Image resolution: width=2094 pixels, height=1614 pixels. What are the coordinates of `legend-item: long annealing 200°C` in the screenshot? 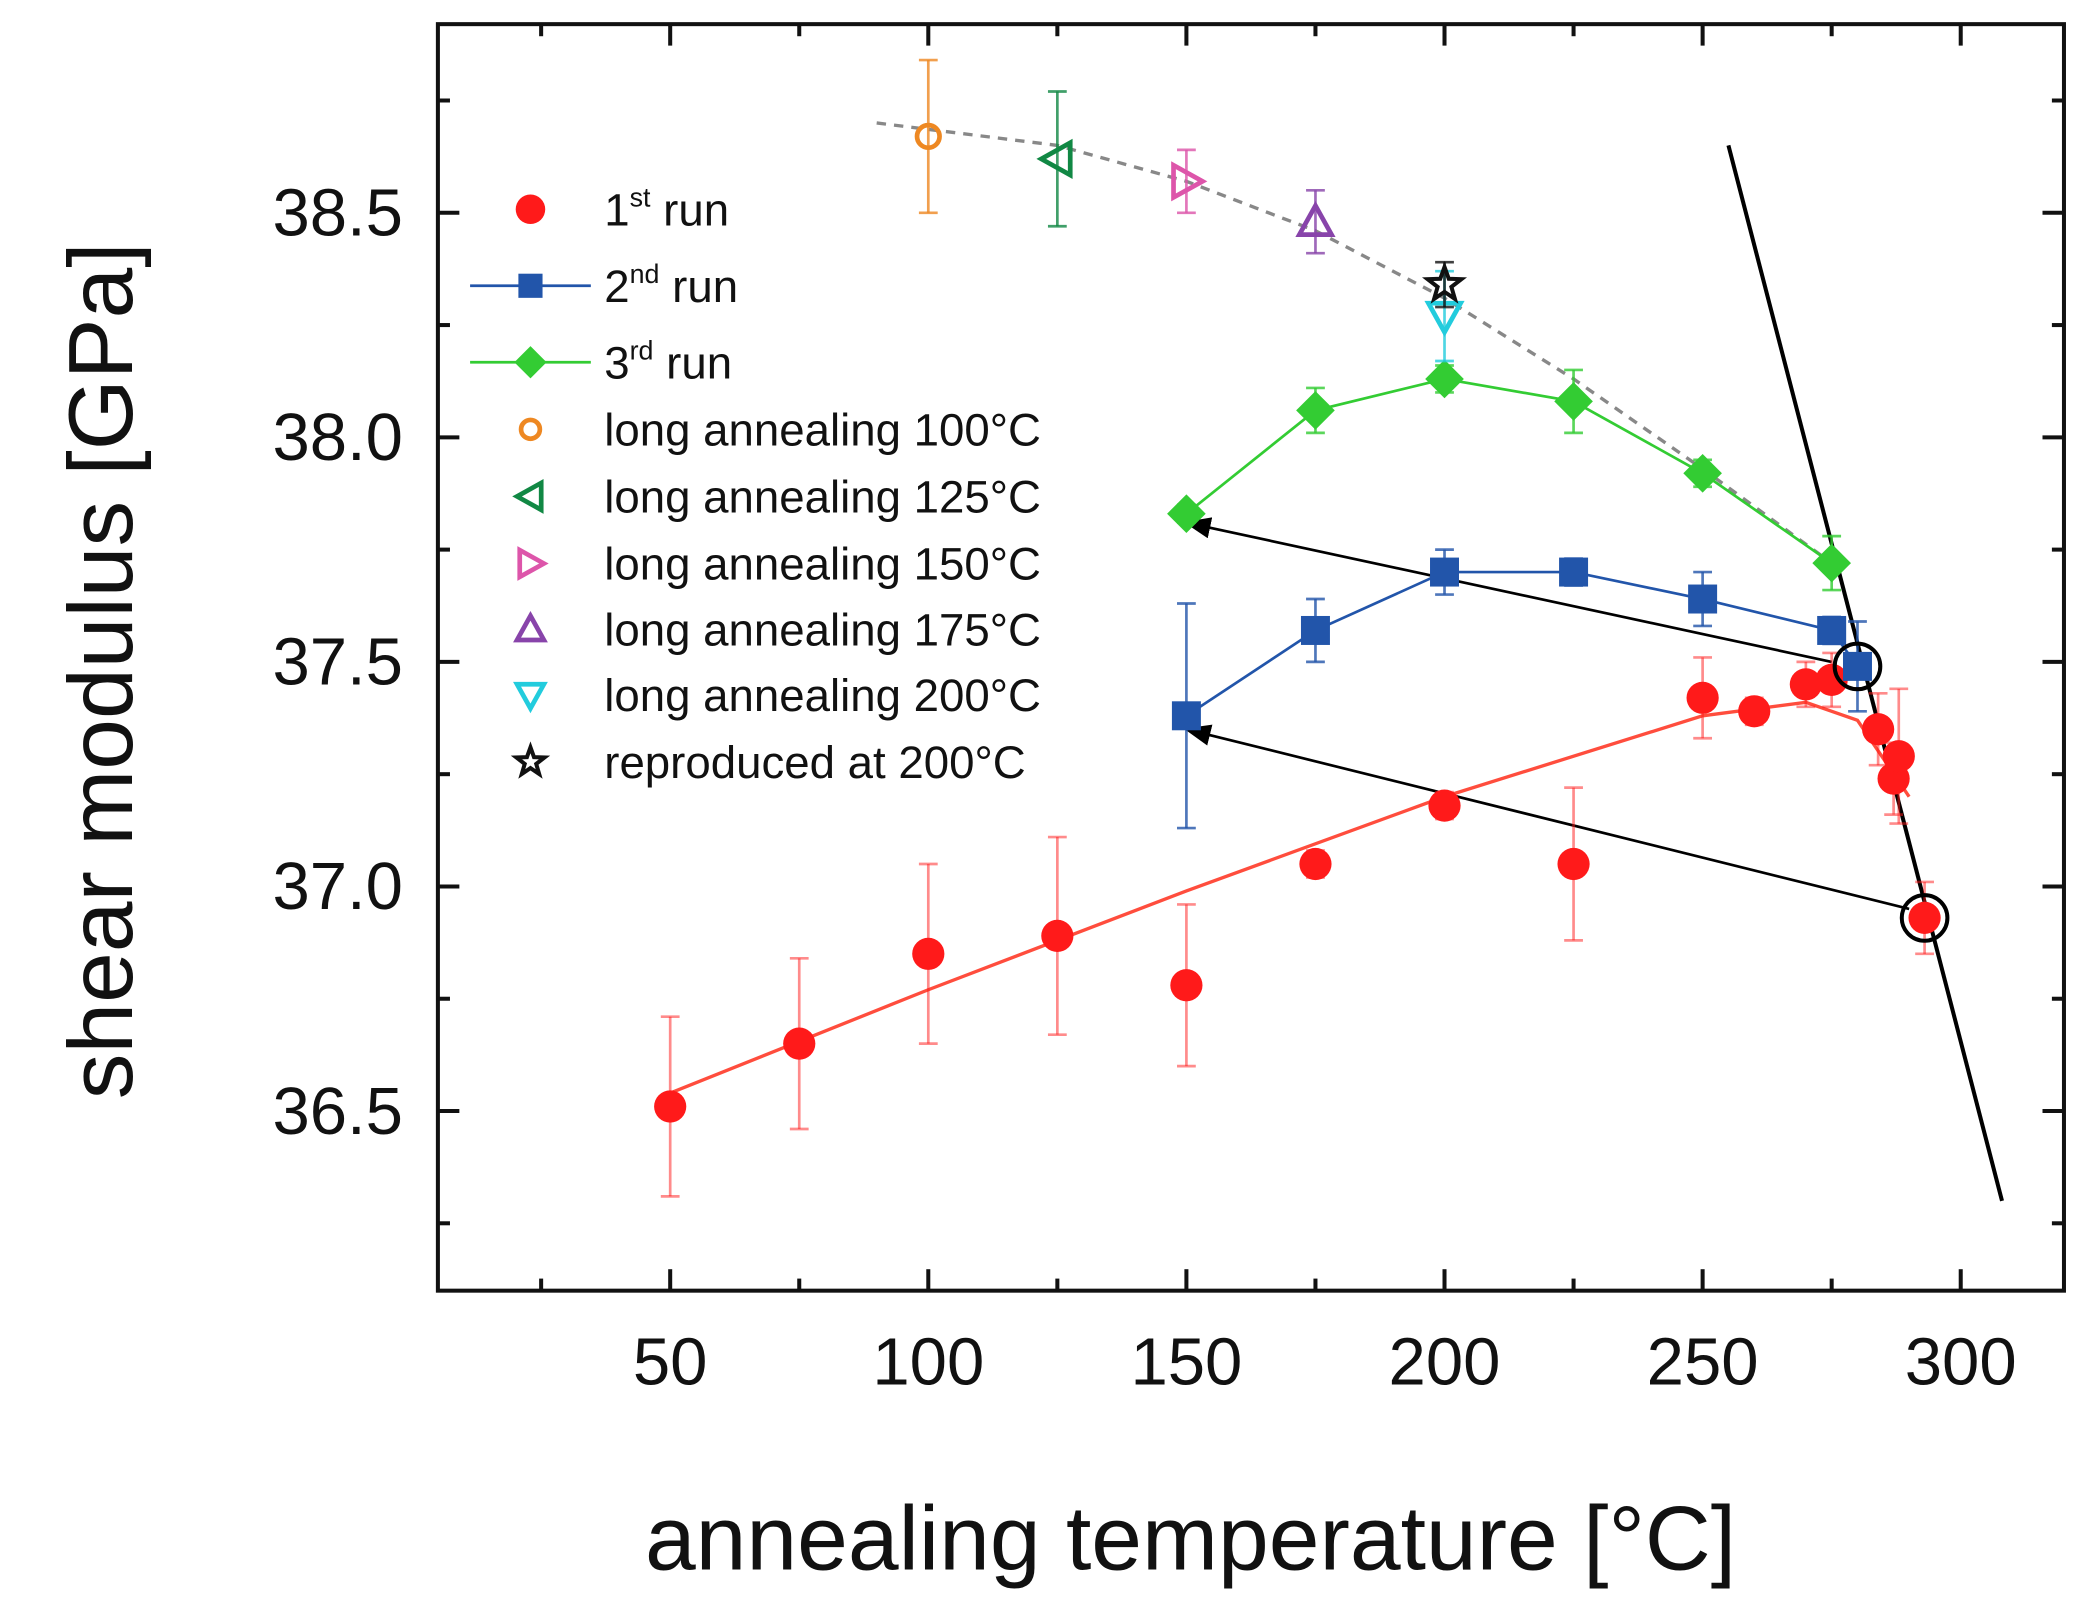 It's located at (777, 695).